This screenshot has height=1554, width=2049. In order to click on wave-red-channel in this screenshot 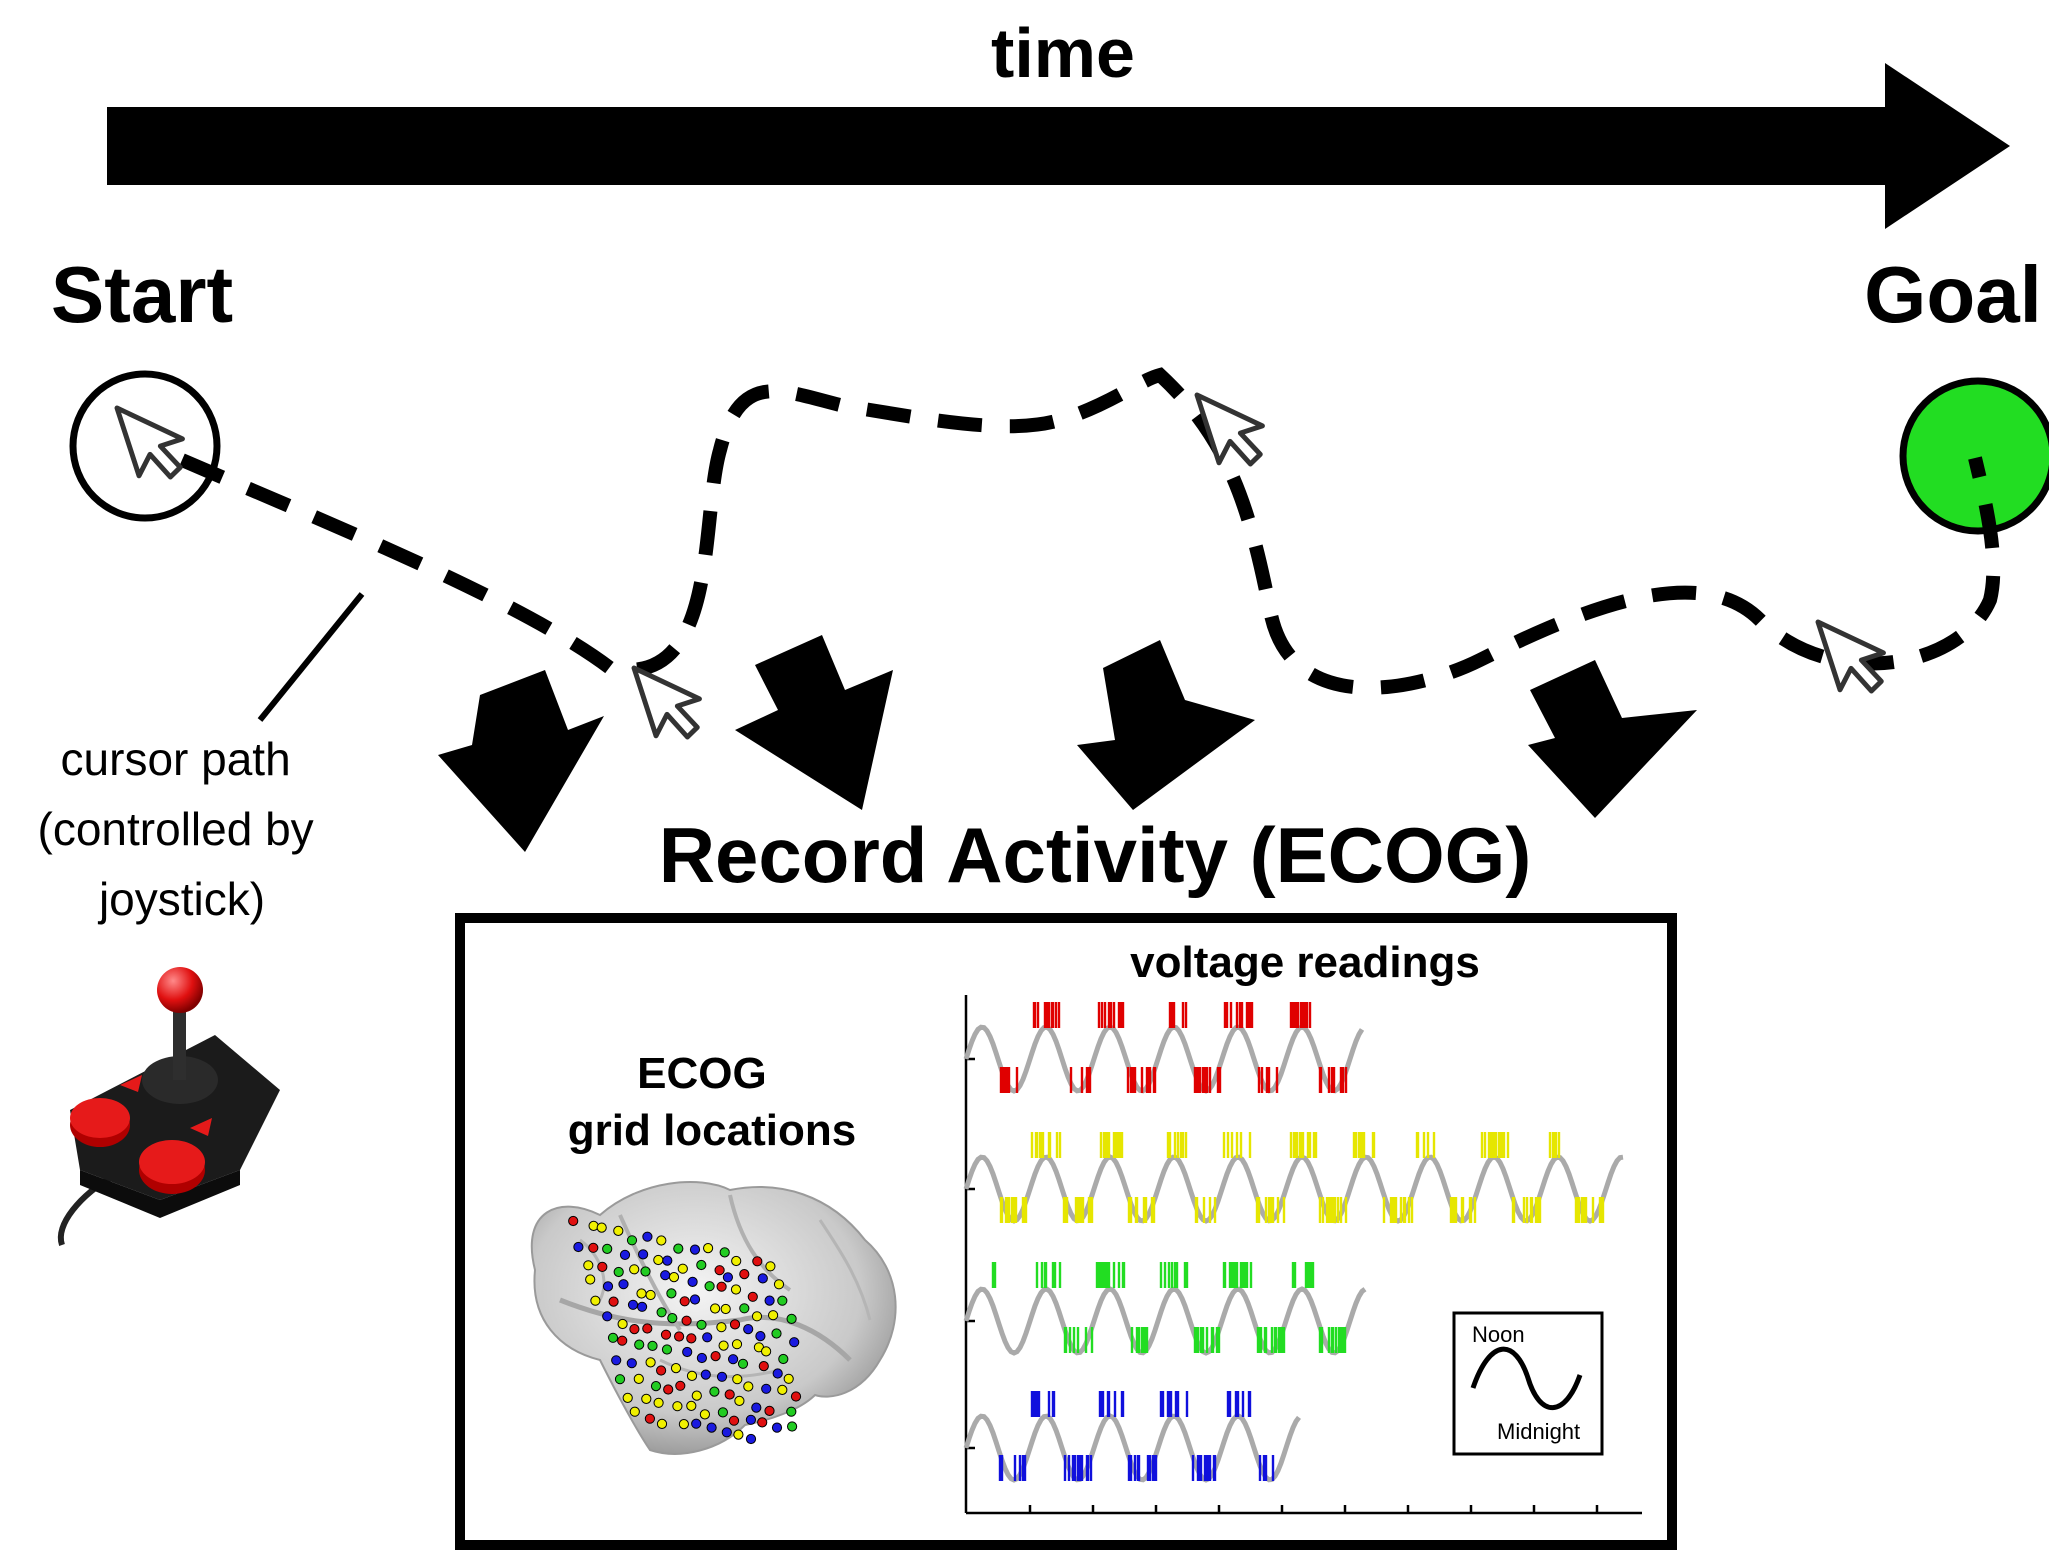, I will do `click(1164, 1059)`.